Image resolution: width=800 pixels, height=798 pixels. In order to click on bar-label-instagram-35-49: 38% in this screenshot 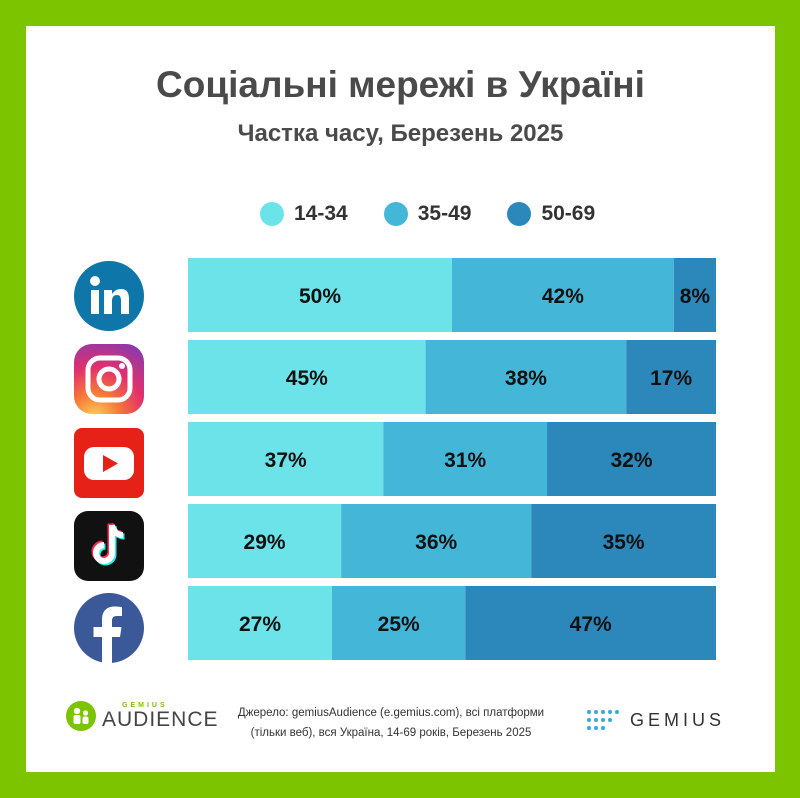, I will do `click(526, 378)`.